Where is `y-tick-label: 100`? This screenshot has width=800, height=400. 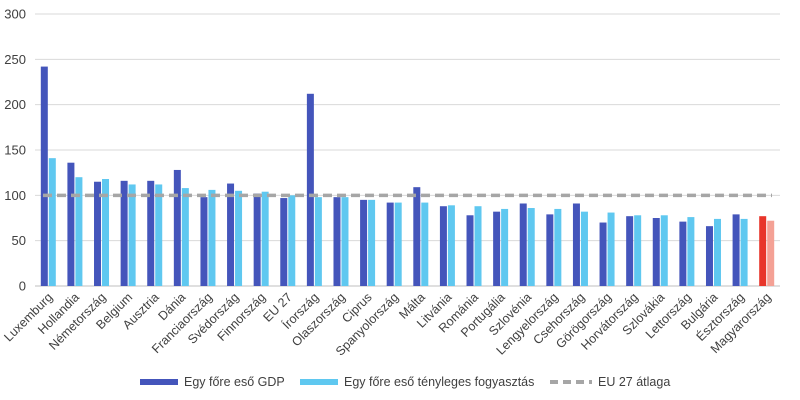 y-tick-label: 100 is located at coordinates (15, 195).